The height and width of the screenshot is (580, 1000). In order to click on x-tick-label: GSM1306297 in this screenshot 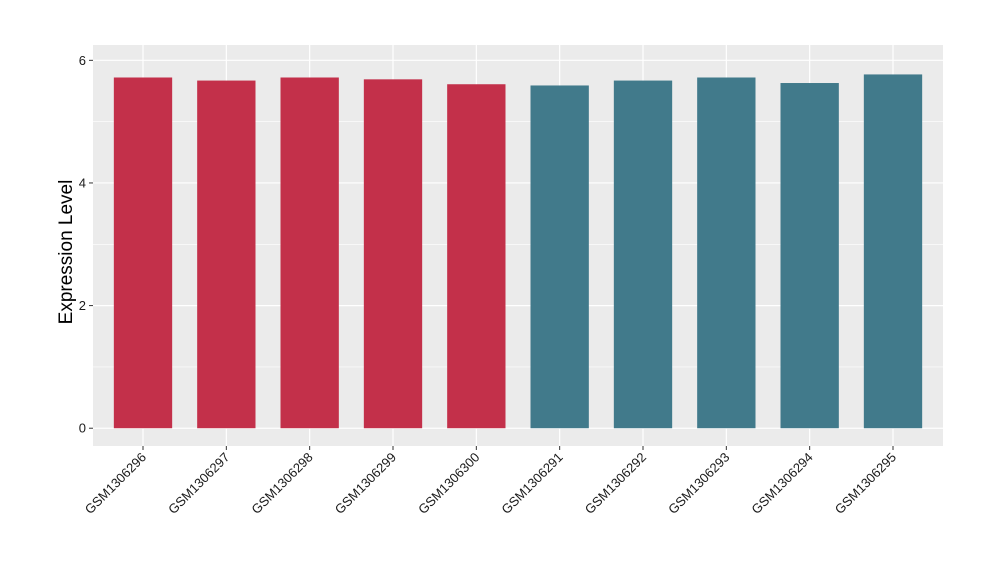, I will do `click(198, 483)`.